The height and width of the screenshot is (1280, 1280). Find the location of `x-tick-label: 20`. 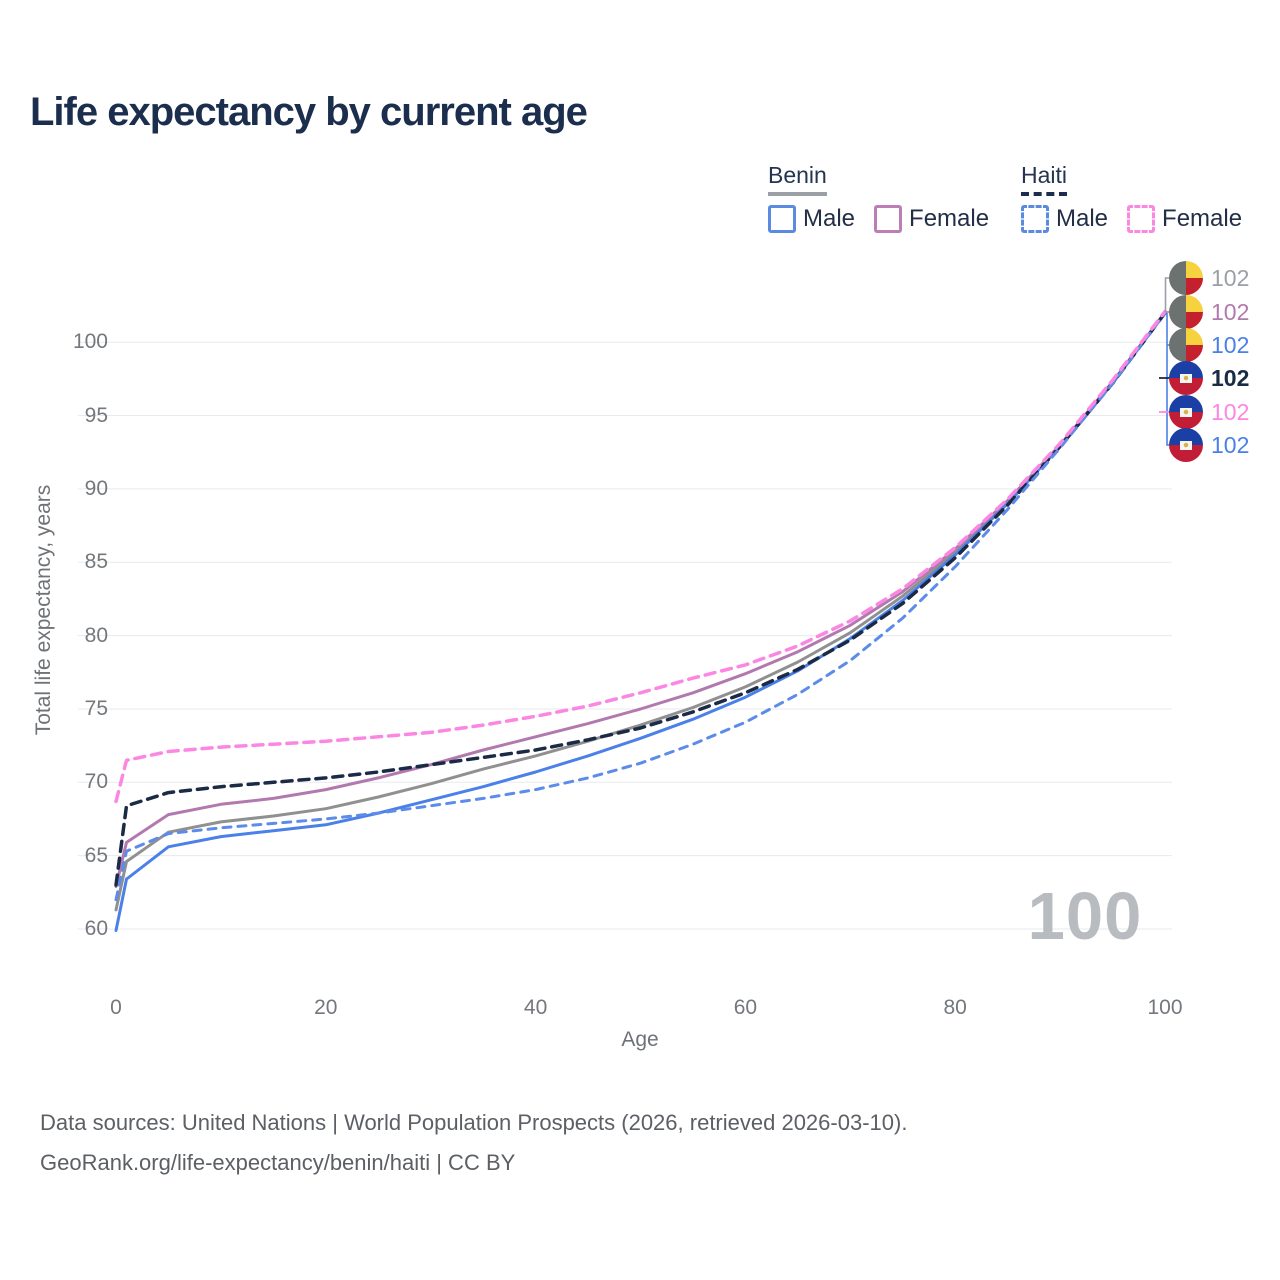

x-tick-label: 20 is located at coordinates (326, 1007).